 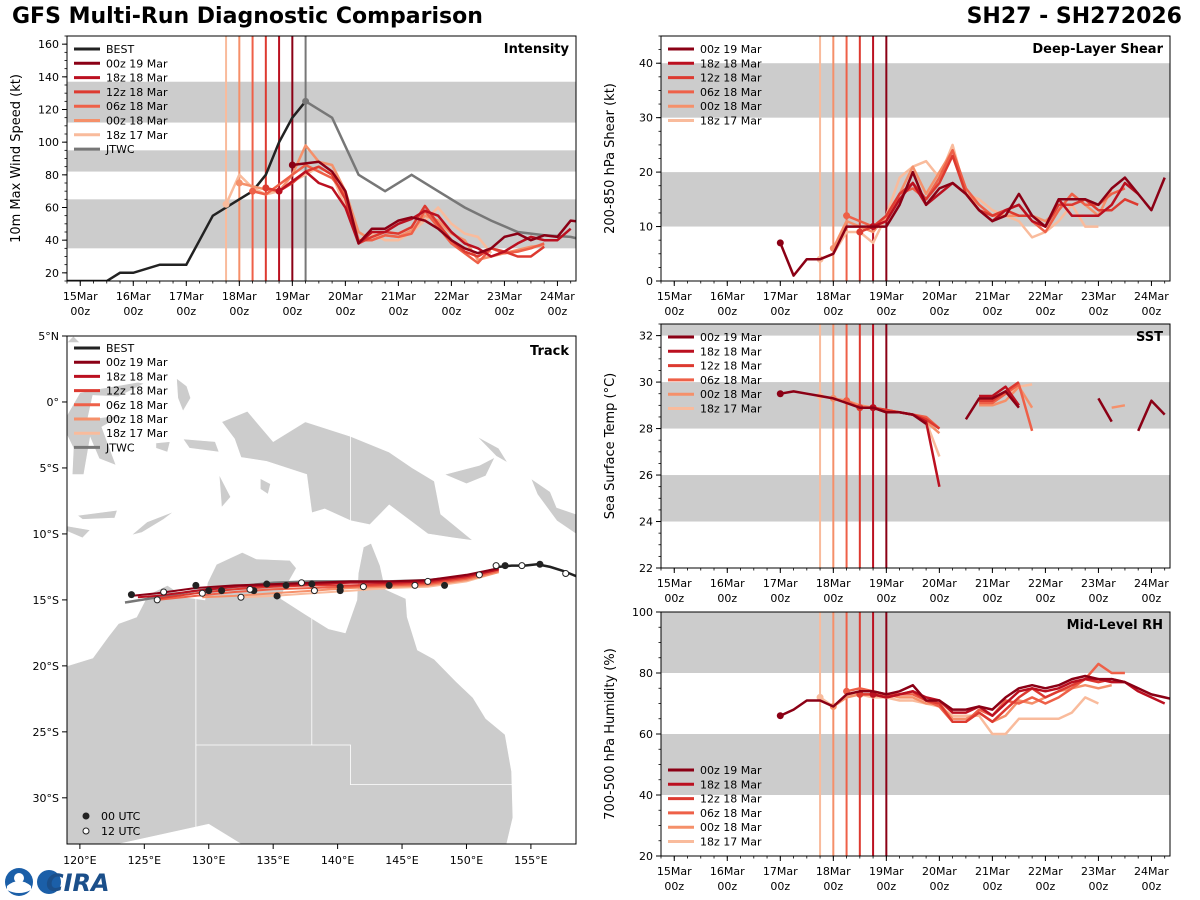 I want to click on x-tick-label: 130°E, so click(x=208, y=860).